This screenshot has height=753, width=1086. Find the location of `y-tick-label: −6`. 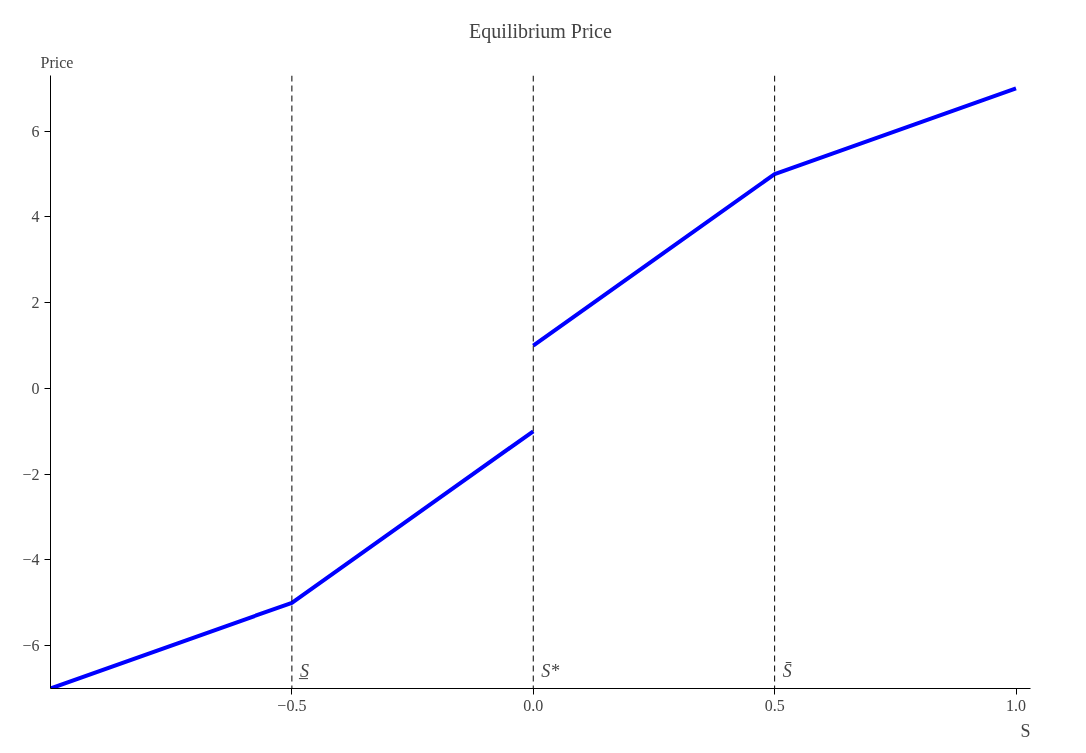

y-tick-label: −6 is located at coordinates (31, 646).